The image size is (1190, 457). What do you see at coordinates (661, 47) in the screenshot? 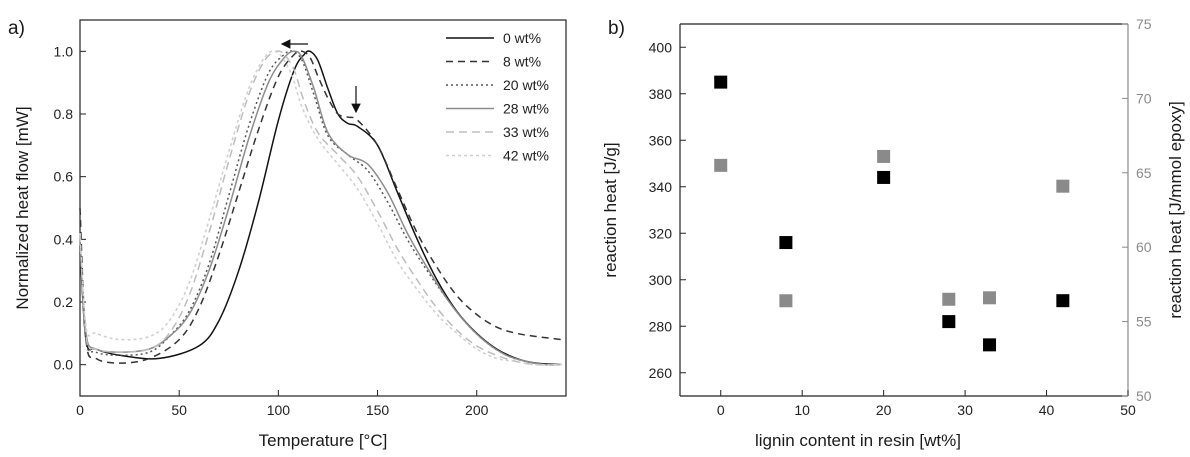
I see `panel-b-y-tick-label: 400` at bounding box center [661, 47].